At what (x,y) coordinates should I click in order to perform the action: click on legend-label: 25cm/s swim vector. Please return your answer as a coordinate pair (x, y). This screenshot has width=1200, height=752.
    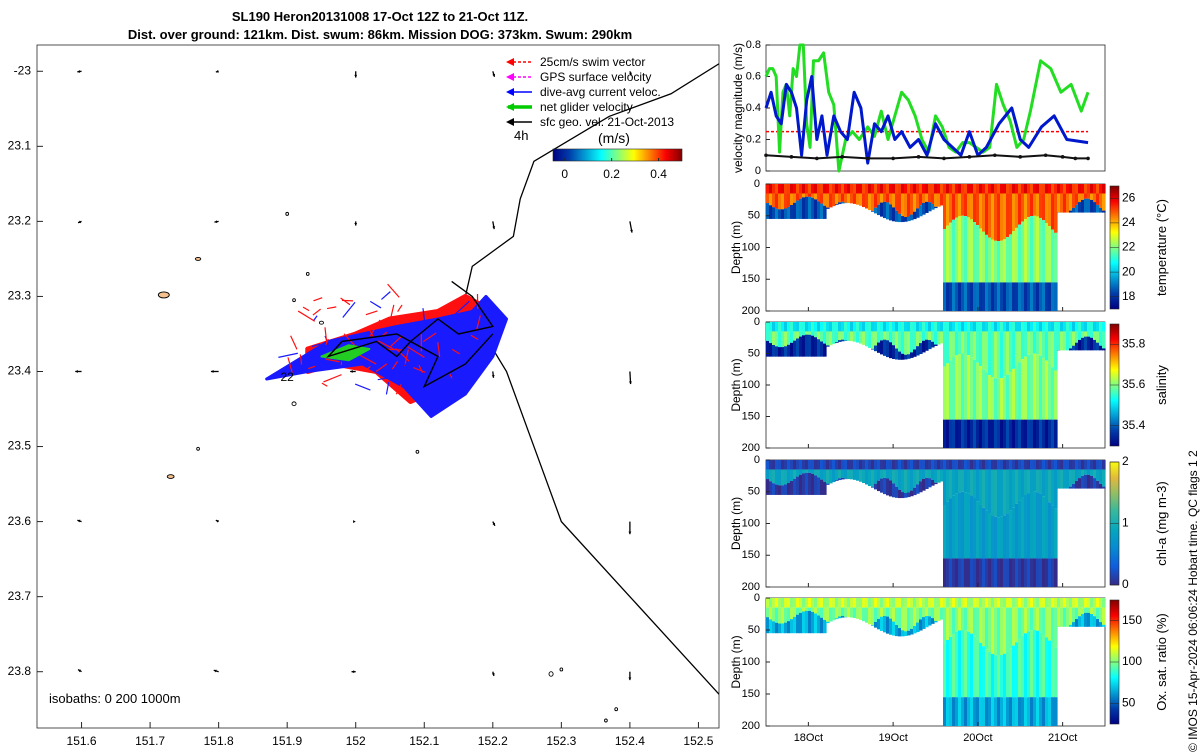
    Looking at the image, I should click on (592, 62).